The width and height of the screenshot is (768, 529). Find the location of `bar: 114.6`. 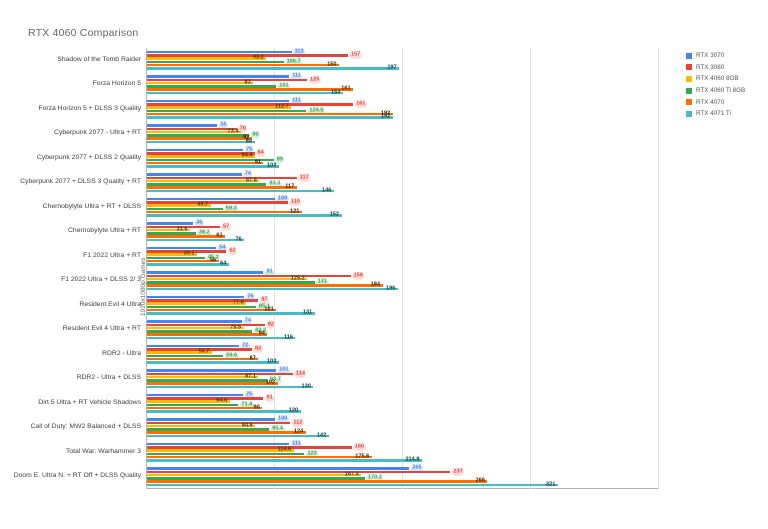

bar: 114.6 is located at coordinates (220, 450).